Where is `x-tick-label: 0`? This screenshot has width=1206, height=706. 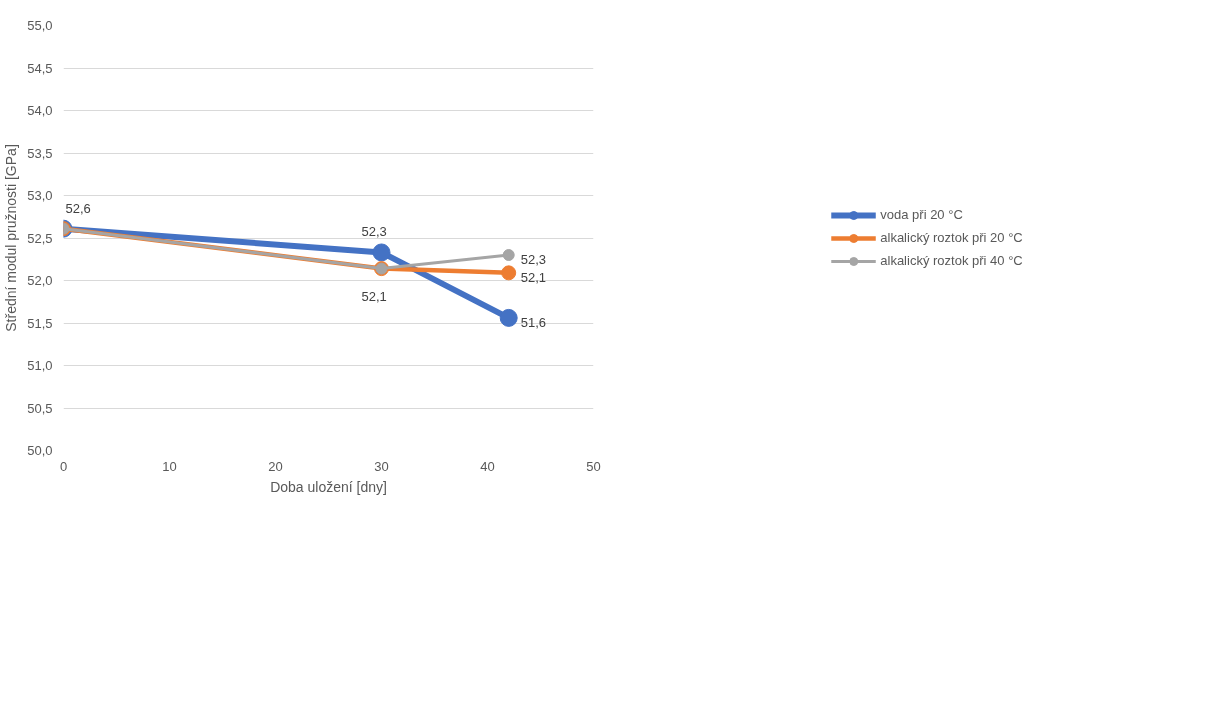 x-tick-label: 0 is located at coordinates (63, 466).